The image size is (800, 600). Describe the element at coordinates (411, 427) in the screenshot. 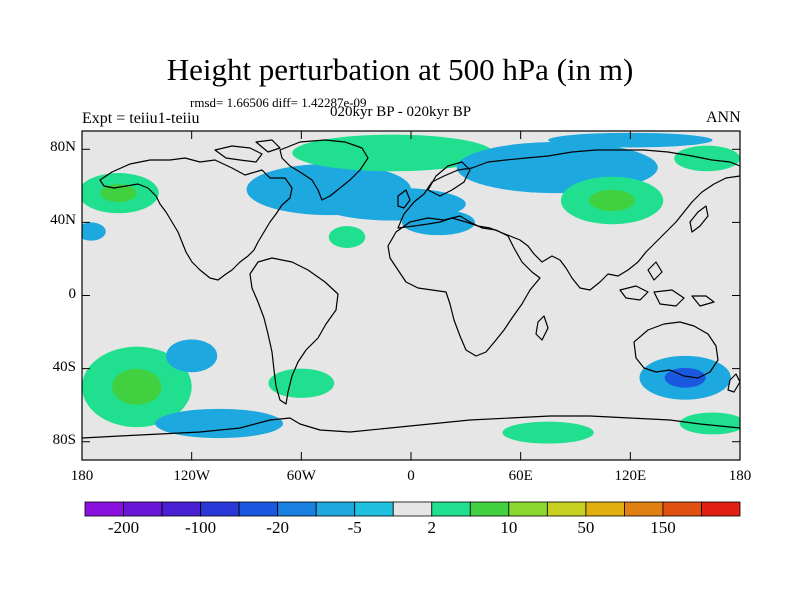

I see `coastline-antarctica` at that location.